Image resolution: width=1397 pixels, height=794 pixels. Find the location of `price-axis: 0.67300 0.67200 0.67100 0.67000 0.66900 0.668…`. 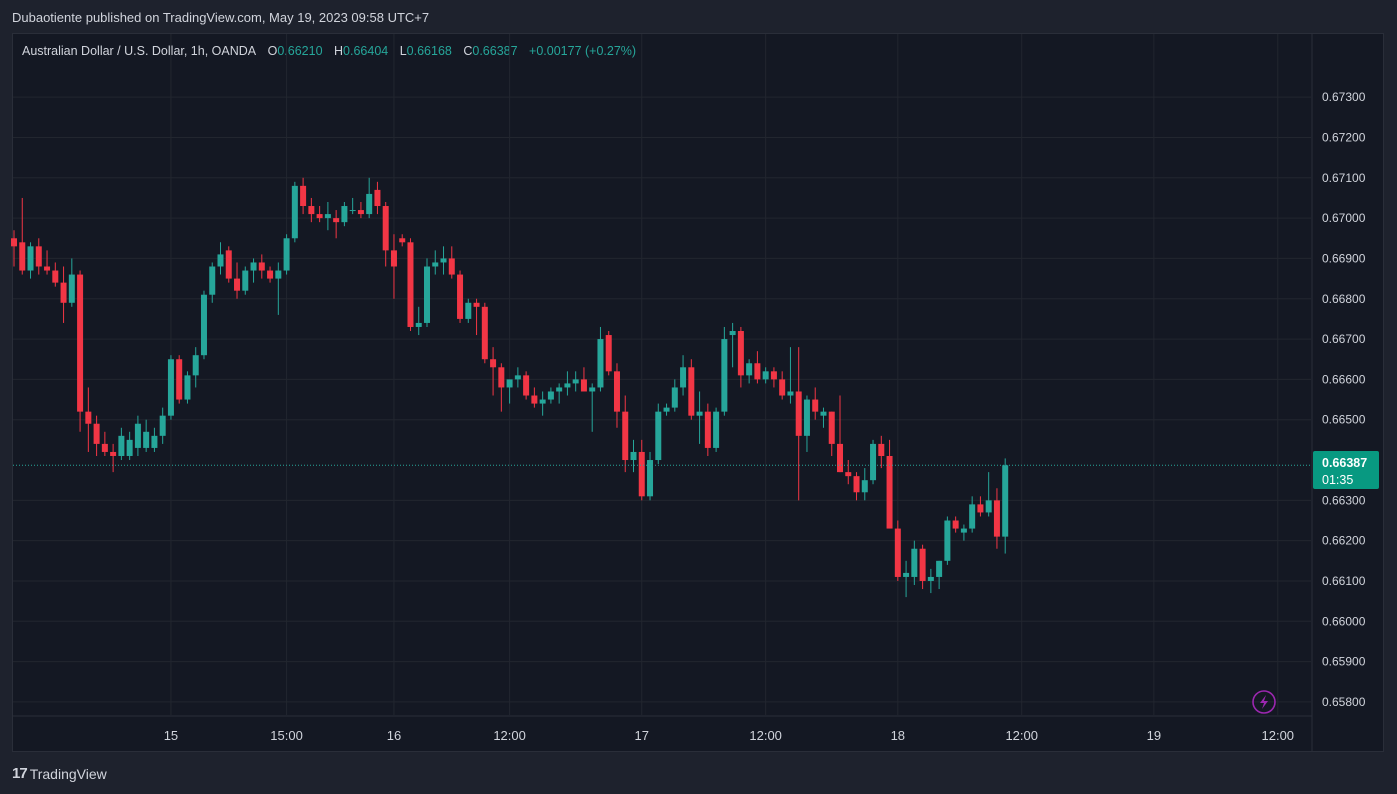

price-axis: 0.67300 0.67200 0.67100 0.67000 0.66900 0.668… is located at coordinates (1344, 399).